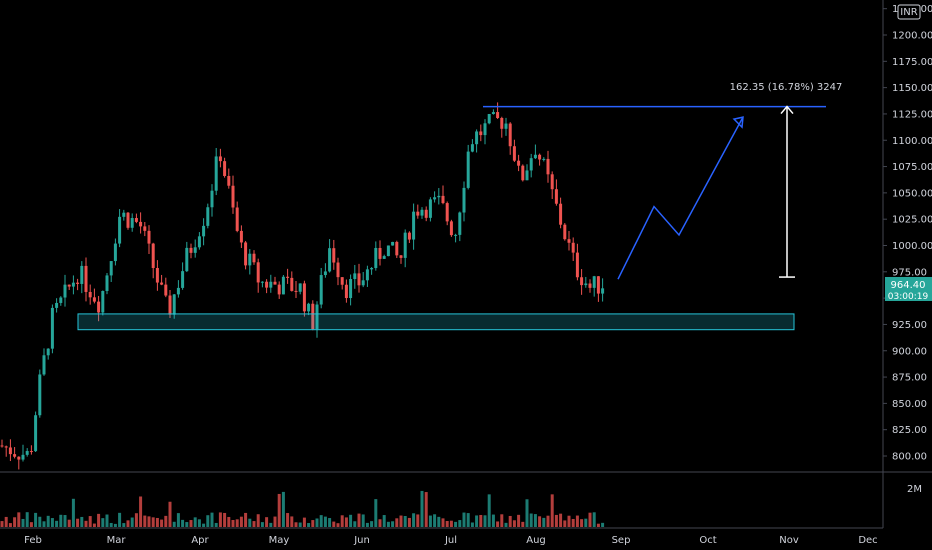 The width and height of the screenshot is (932, 550). What do you see at coordinates (451, 540) in the screenshot?
I see `time-axis: Feb Mar Apr May Jun Jul Aug Sep Oct Nov Dec` at bounding box center [451, 540].